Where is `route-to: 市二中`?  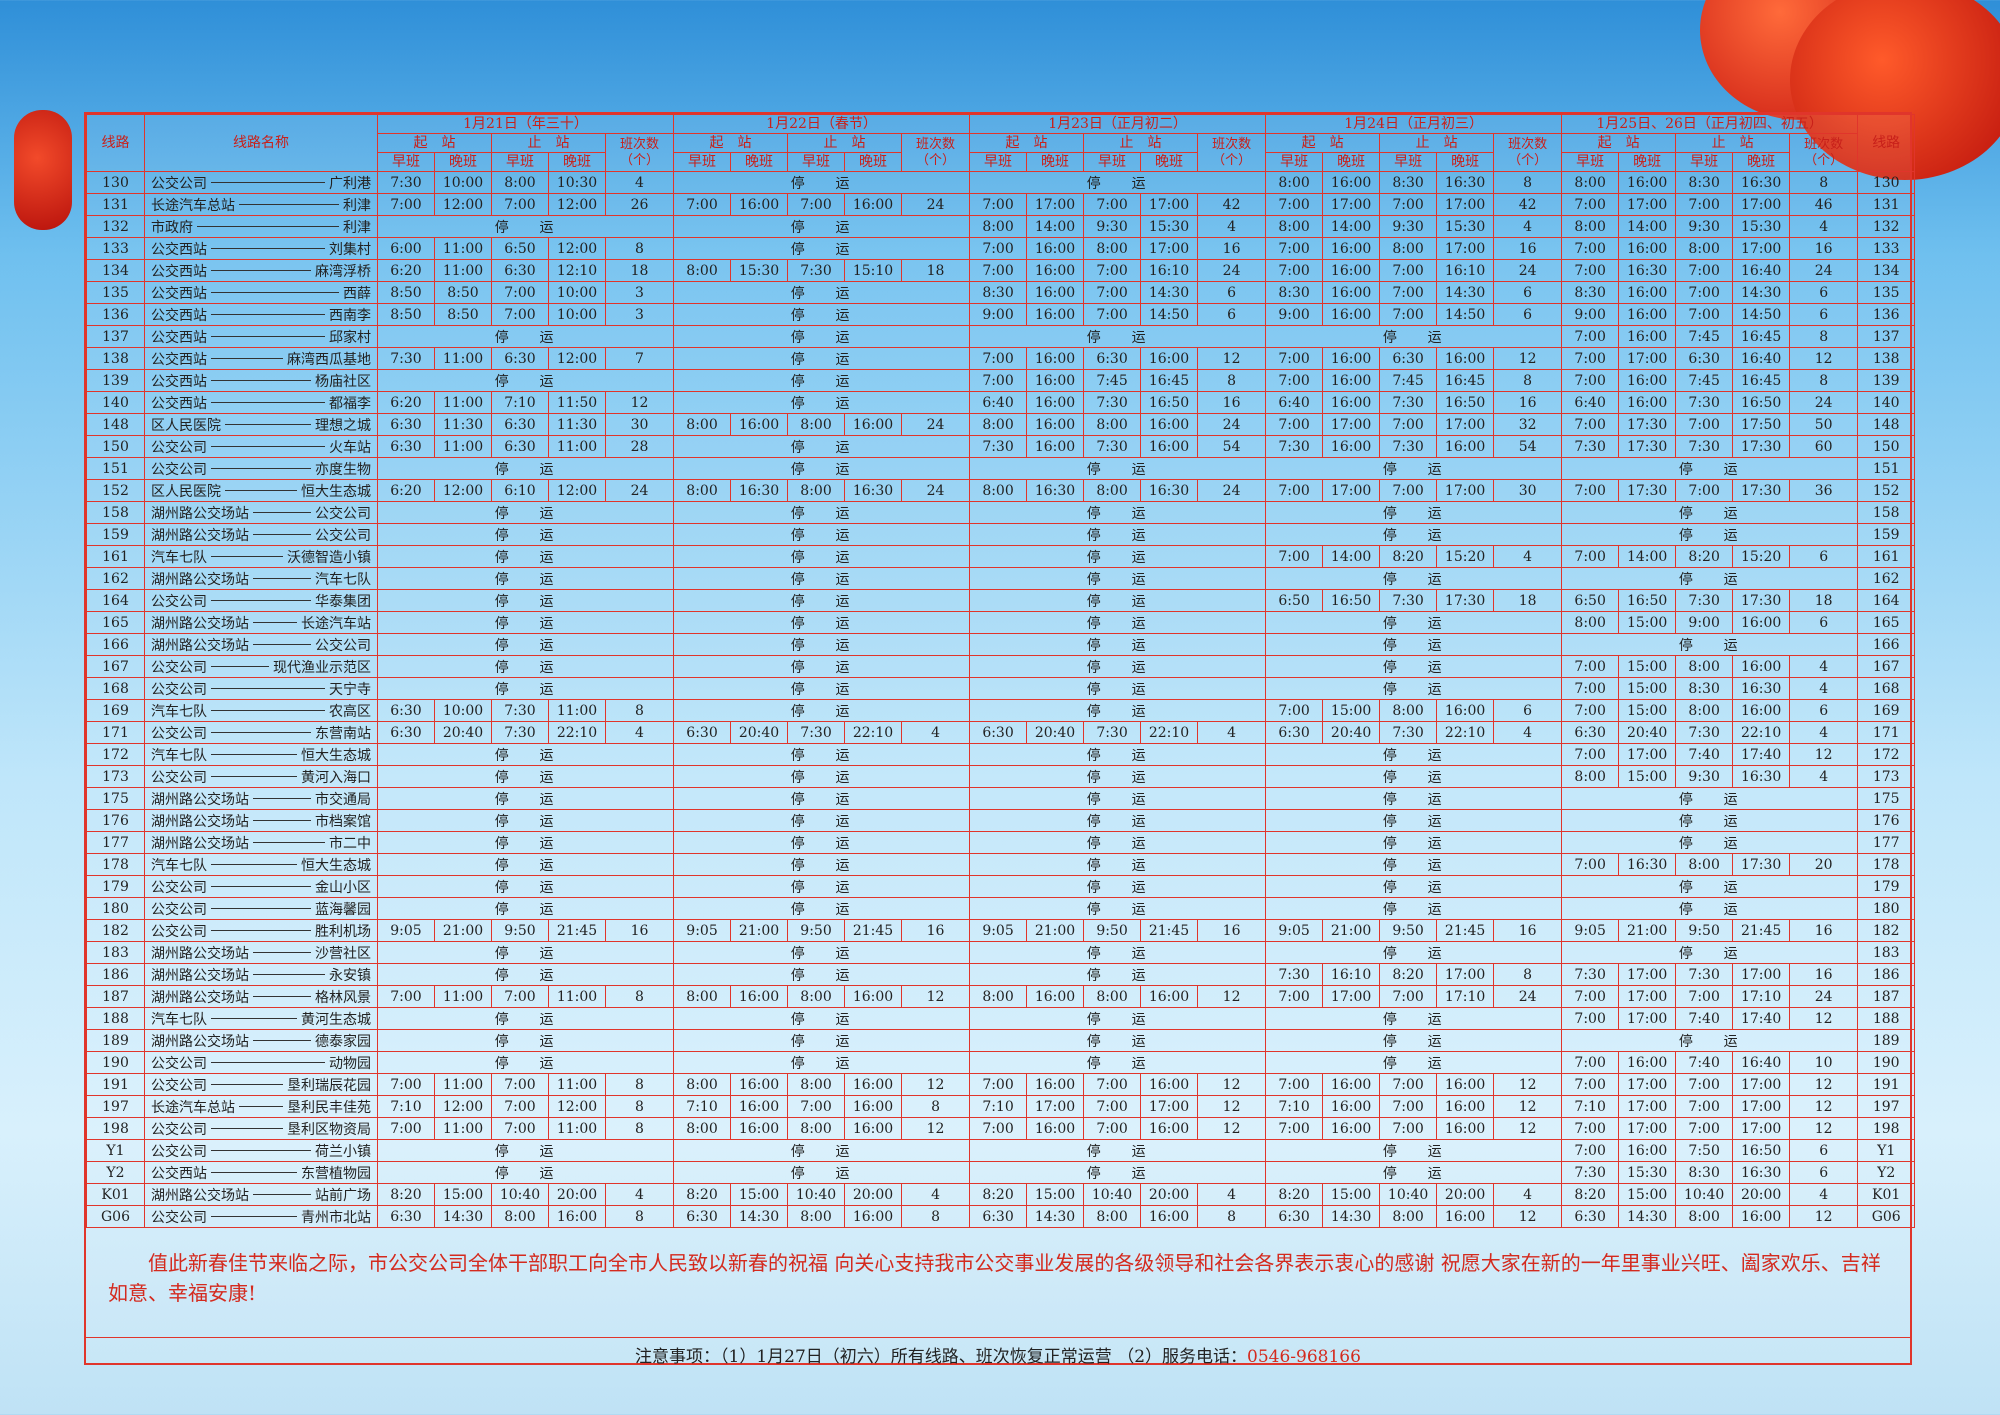 route-to: 市二中 is located at coordinates (350, 843).